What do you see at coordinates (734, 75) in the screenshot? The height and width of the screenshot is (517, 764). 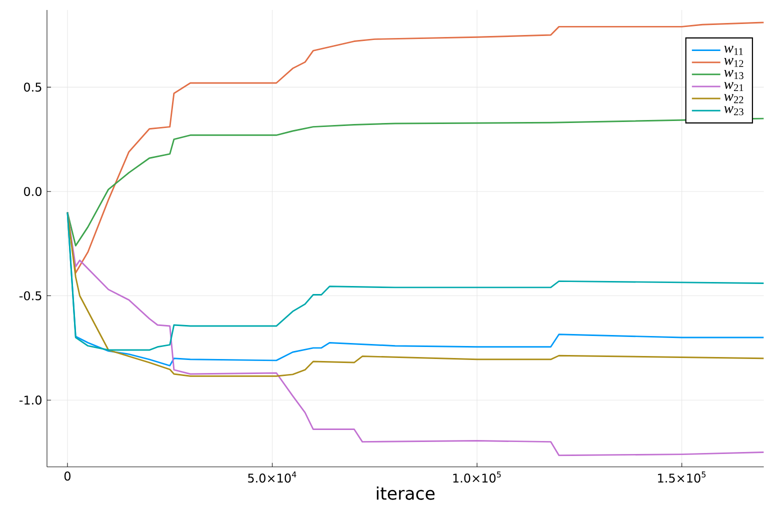 I see `legend-label: w$_{13}$` at bounding box center [734, 75].